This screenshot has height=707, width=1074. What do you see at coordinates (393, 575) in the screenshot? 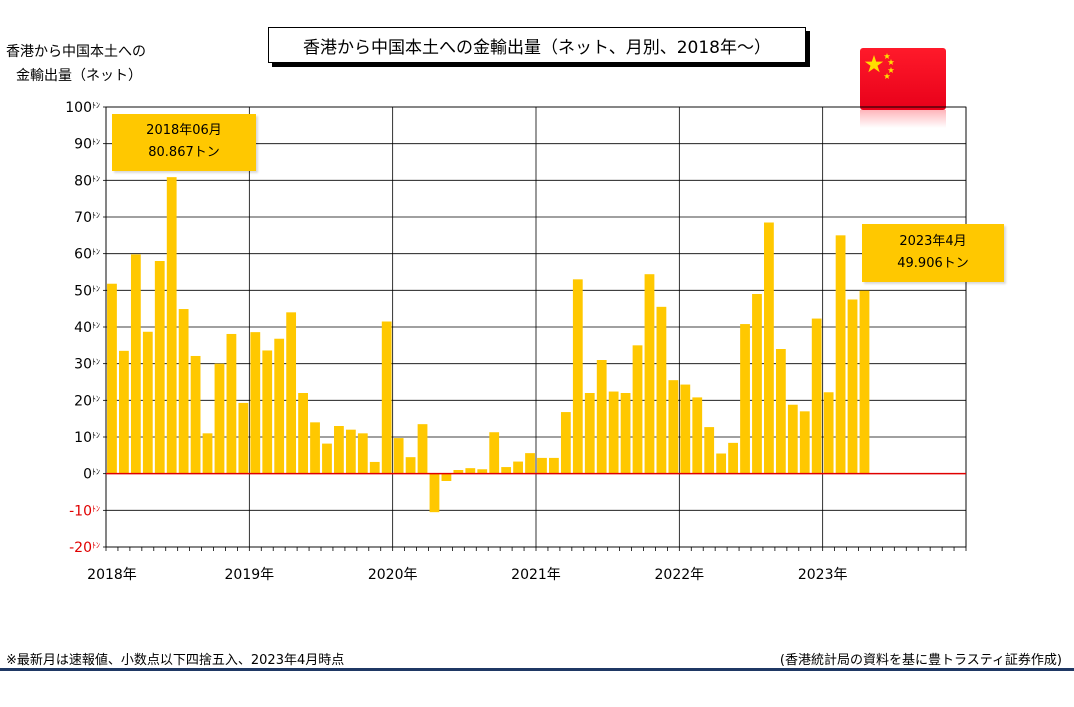
I see `x-tick-label: 2020年` at bounding box center [393, 575].